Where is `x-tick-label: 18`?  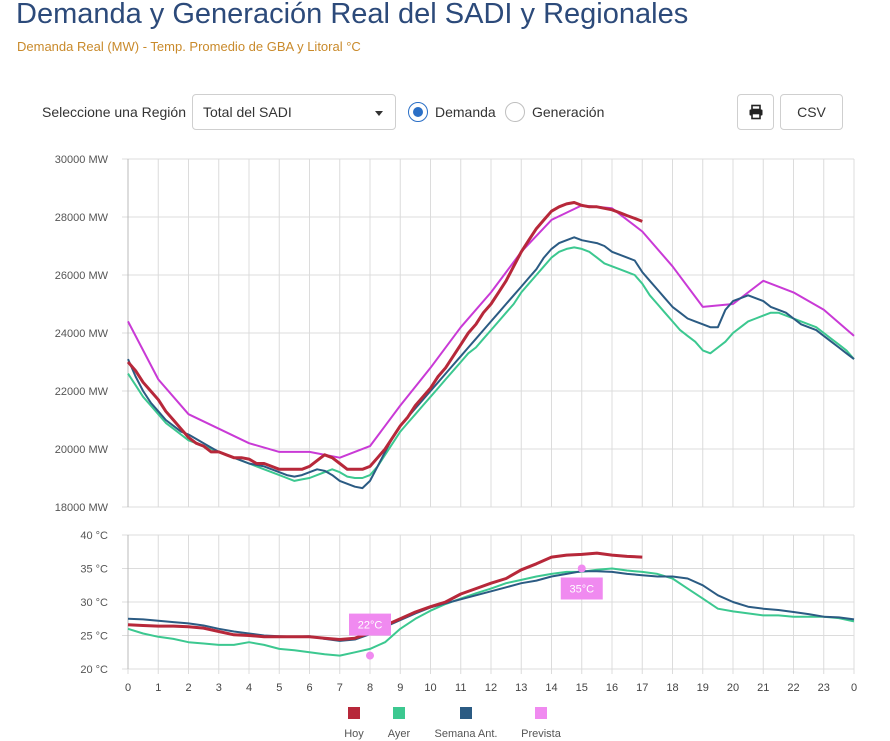 x-tick-label: 18 is located at coordinates (672, 688).